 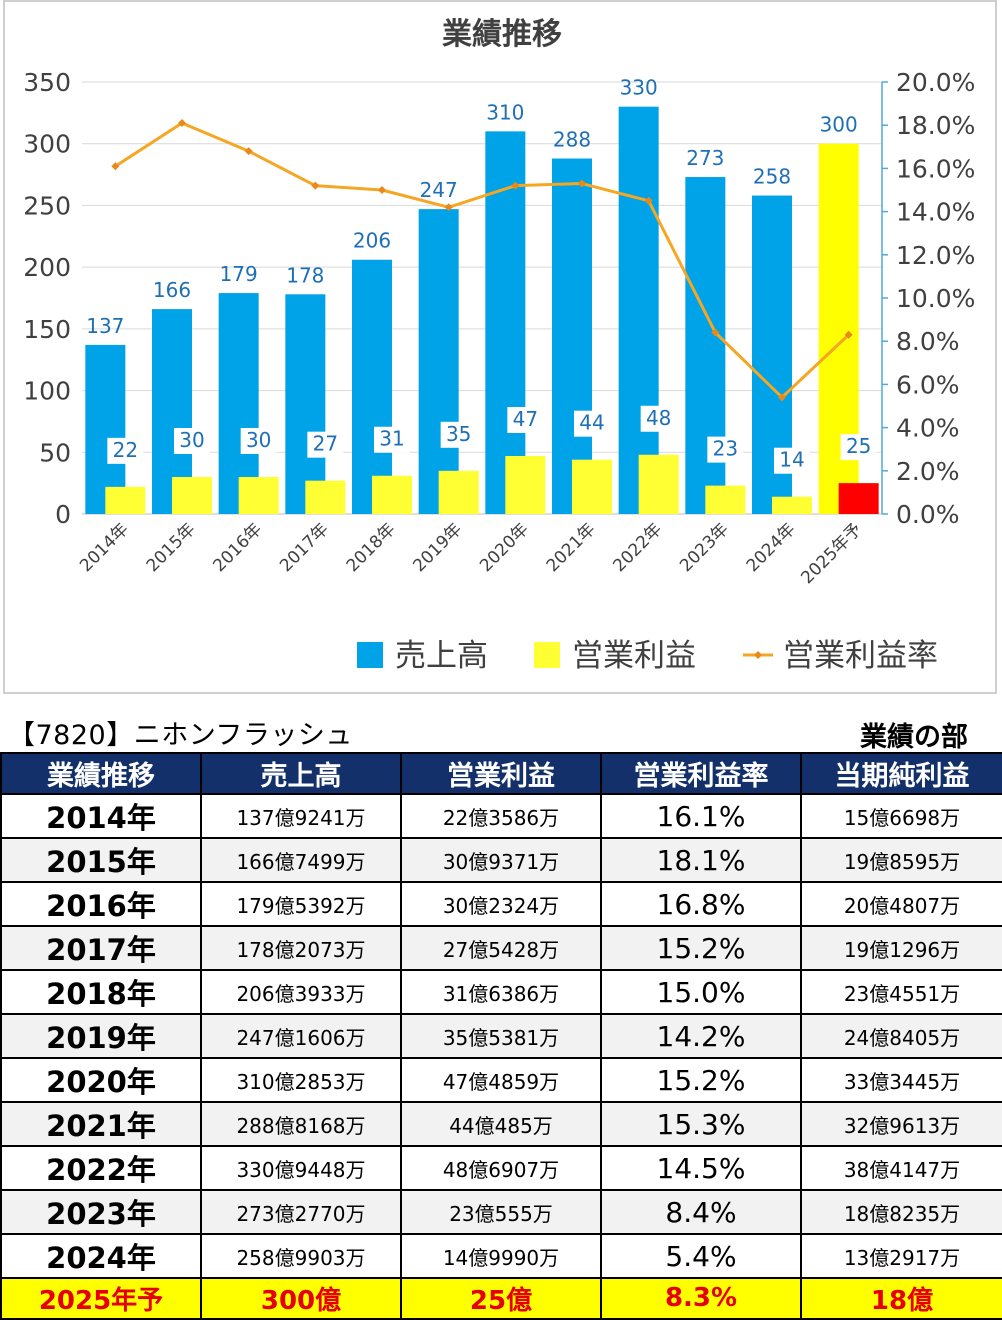 What do you see at coordinates (370, 655) in the screenshot?
I see `legend-swatch-revenue` at bounding box center [370, 655].